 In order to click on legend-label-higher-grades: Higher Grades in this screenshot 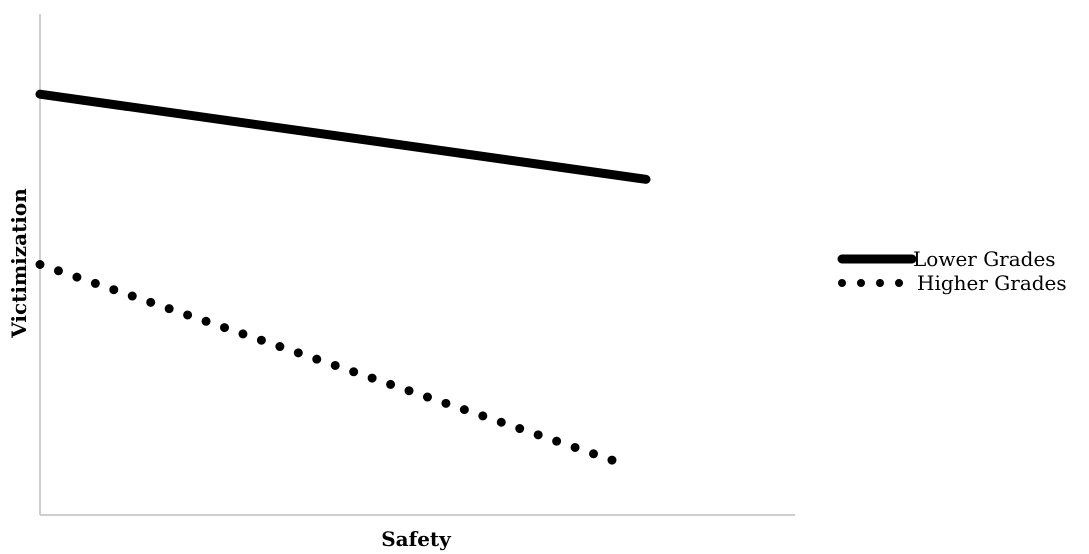, I will do `click(992, 283)`.